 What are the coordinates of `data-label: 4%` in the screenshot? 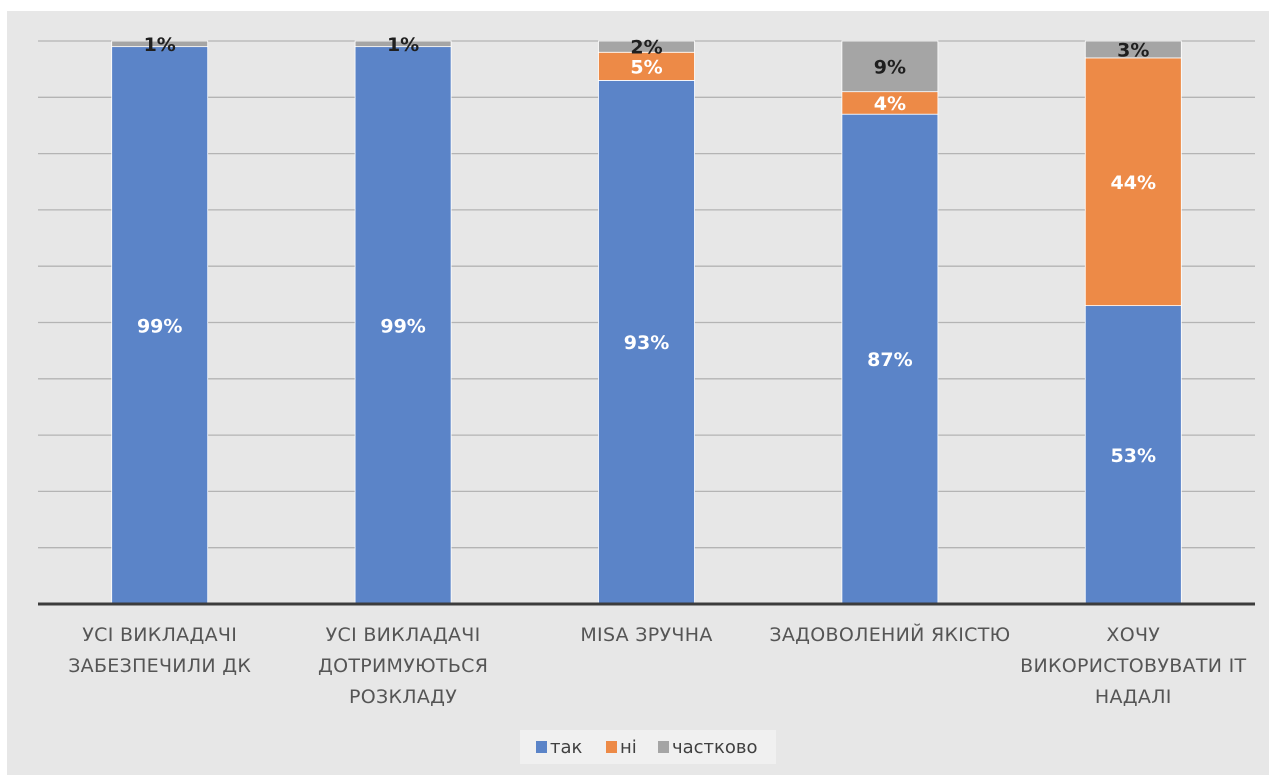 It's located at (890, 104).